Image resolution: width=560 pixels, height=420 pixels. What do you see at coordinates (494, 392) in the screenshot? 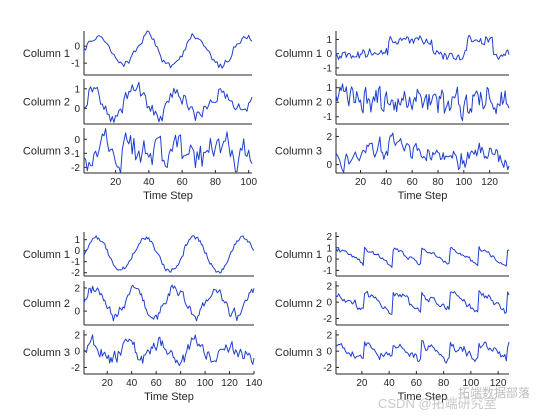
I see `watermark-overlay: 拓端数据部落` at bounding box center [494, 392].